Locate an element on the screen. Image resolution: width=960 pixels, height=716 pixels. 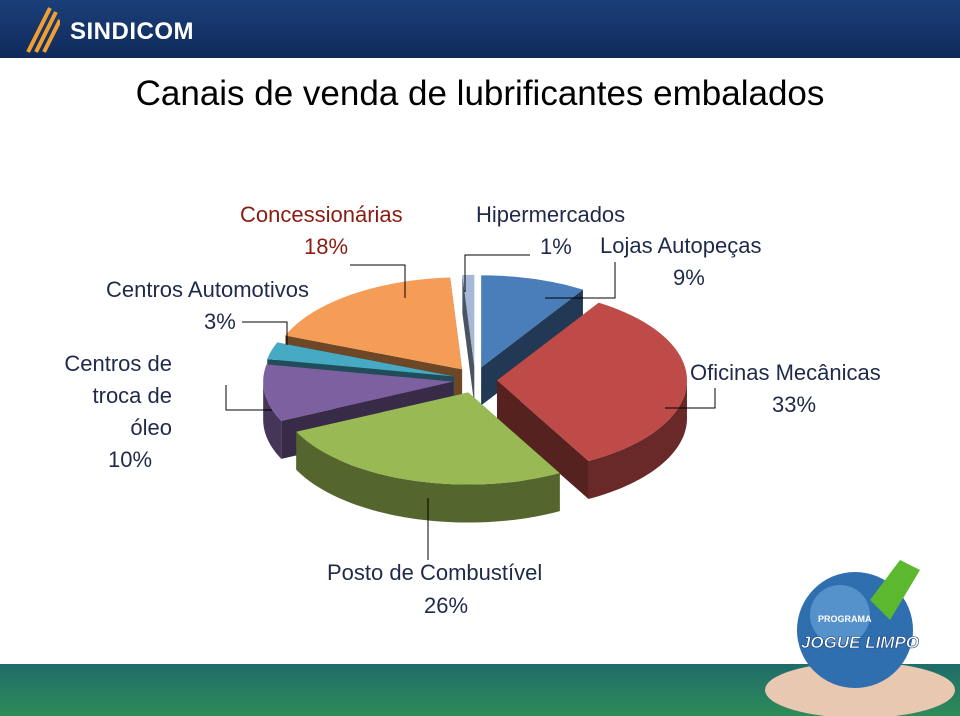
slice-label: Lojas Autopeças is located at coordinates (681, 245).